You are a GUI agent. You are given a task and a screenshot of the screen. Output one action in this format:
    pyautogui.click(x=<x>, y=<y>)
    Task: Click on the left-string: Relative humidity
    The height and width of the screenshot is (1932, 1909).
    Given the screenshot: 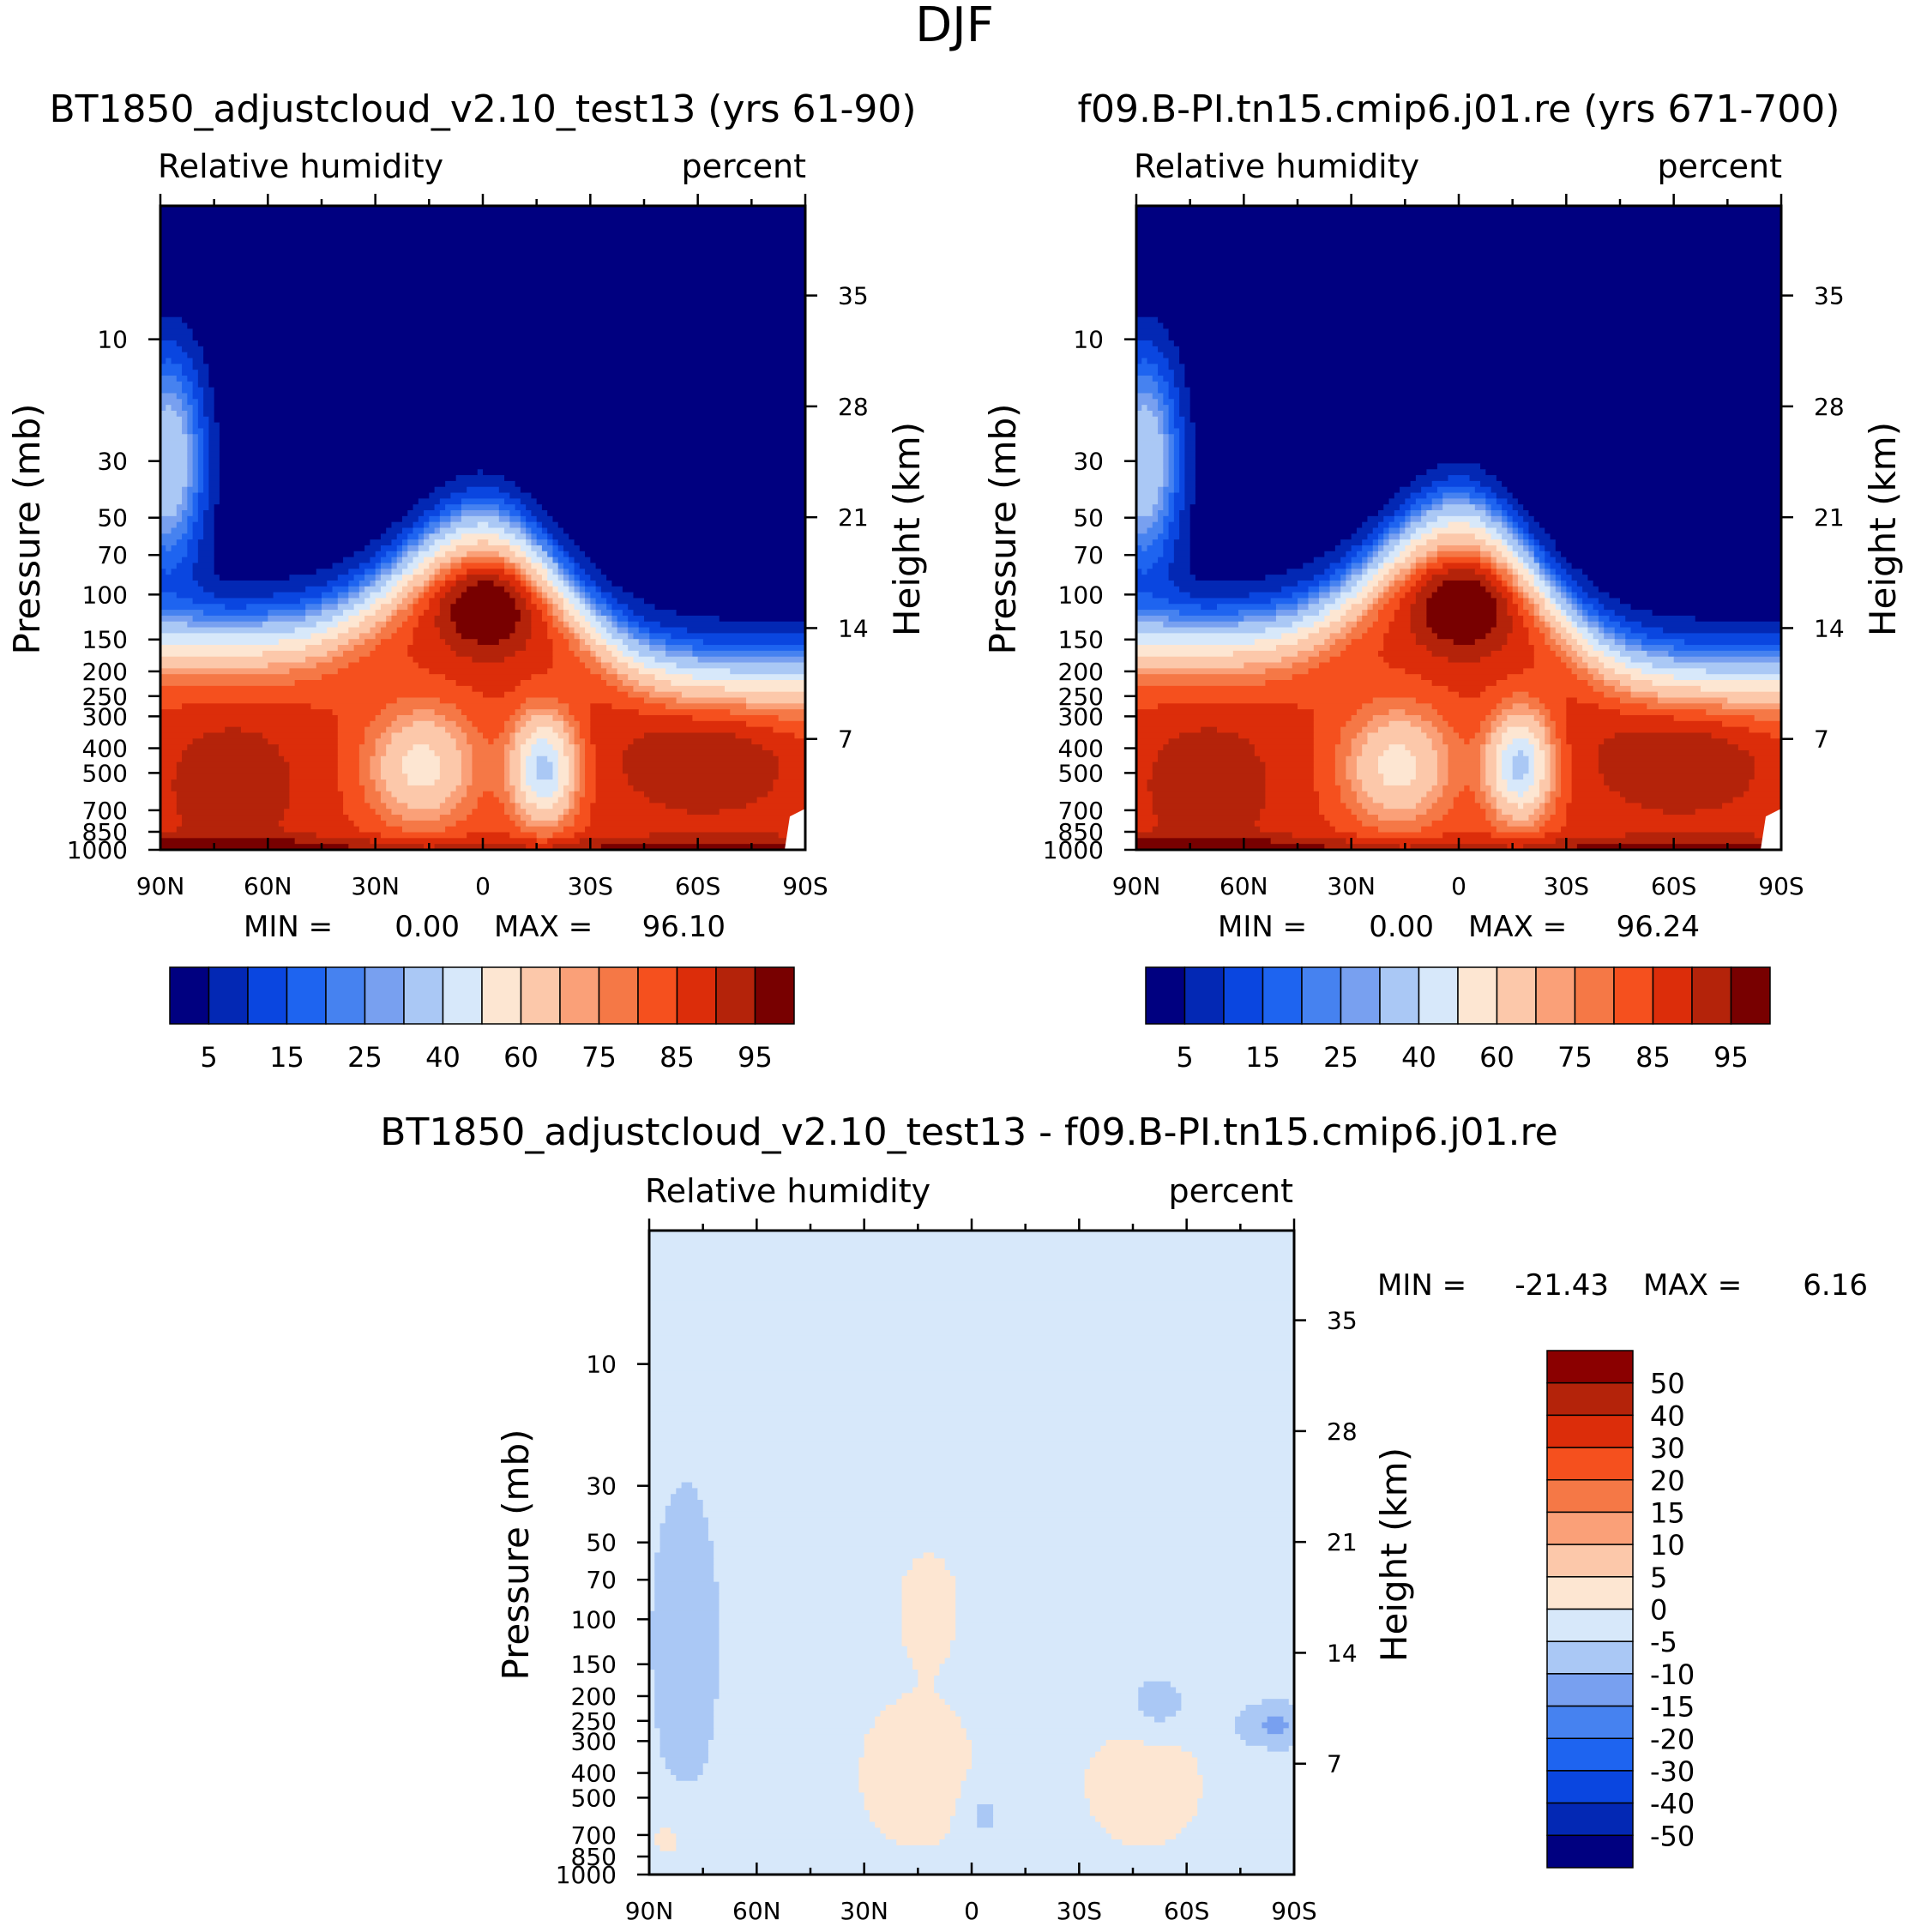 What is the action you would take?
    pyautogui.click(x=1277, y=166)
    